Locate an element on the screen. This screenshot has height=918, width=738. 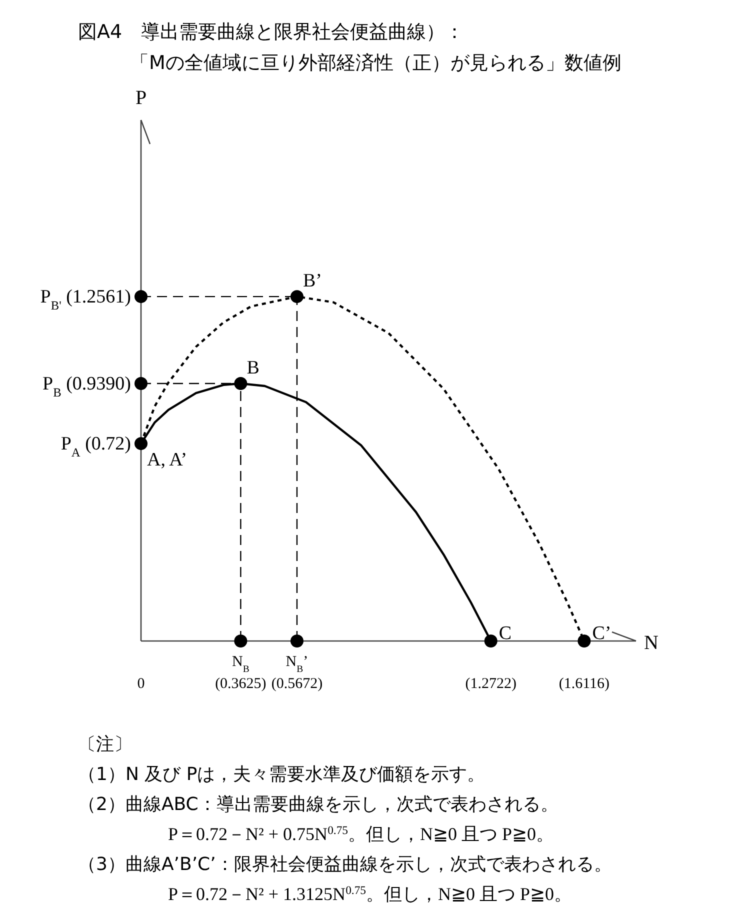
annotation: C is located at coordinates (505, 633).